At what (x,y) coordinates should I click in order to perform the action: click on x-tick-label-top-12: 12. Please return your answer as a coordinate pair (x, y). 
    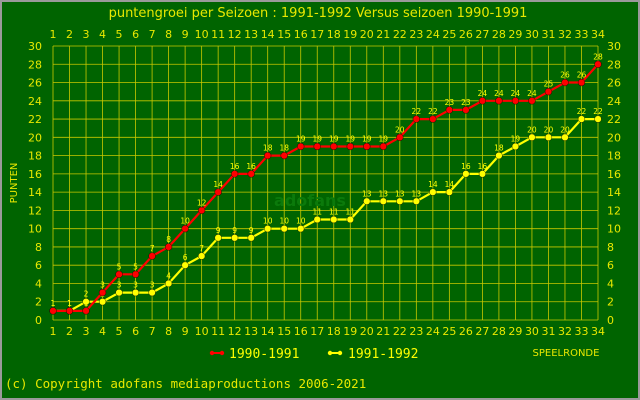
    Looking at the image, I should click on (235, 34).